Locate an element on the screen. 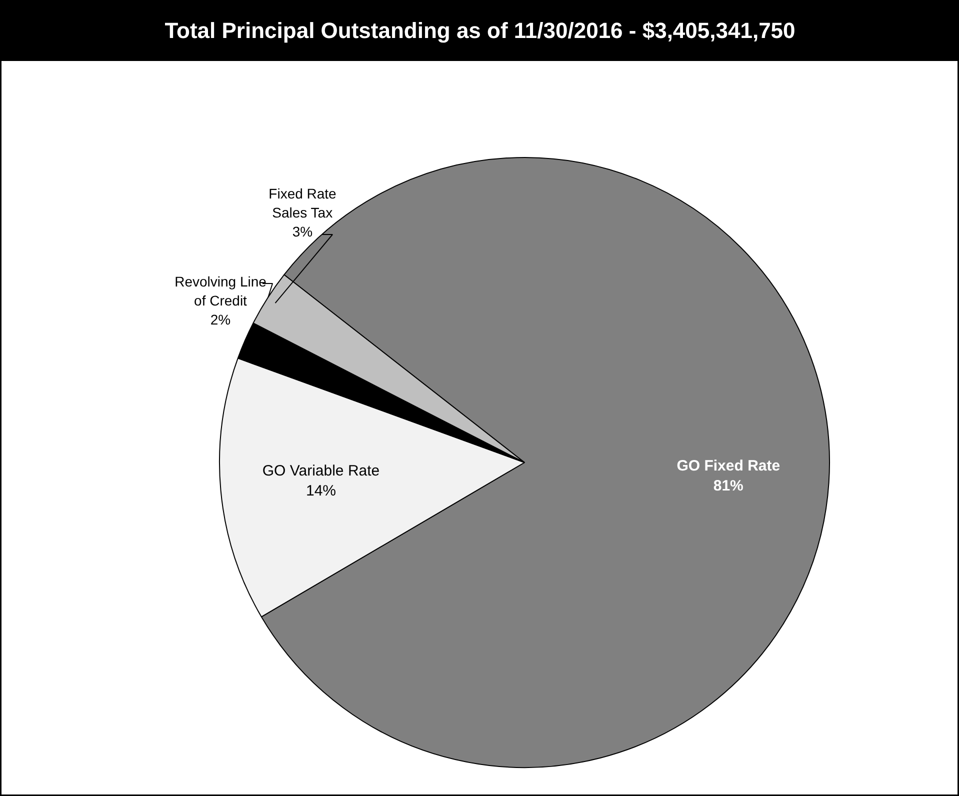  chart-title: Total Principal Outstanding as of 11/30/2016 - $3,405,341,750 is located at coordinates (480, 30).